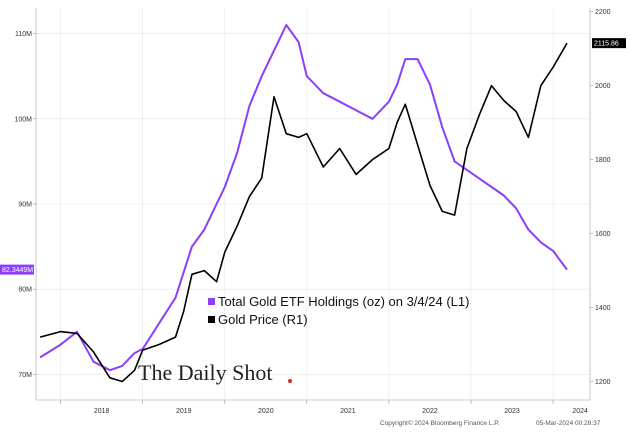  What do you see at coordinates (430, 411) in the screenshot?
I see `x-tick-label-4: 2022` at bounding box center [430, 411].